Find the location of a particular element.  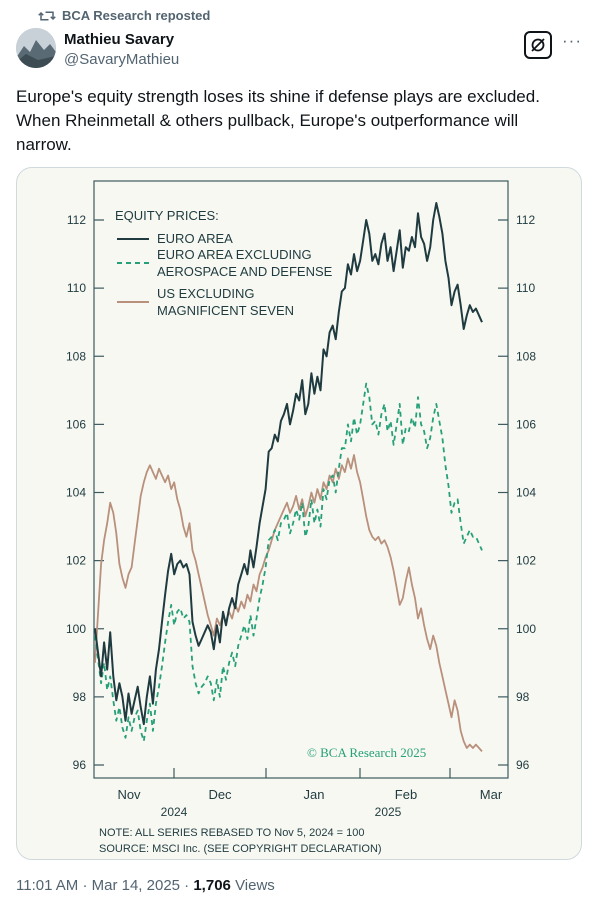

y-tick-label-right: 110 is located at coordinates (525, 288).